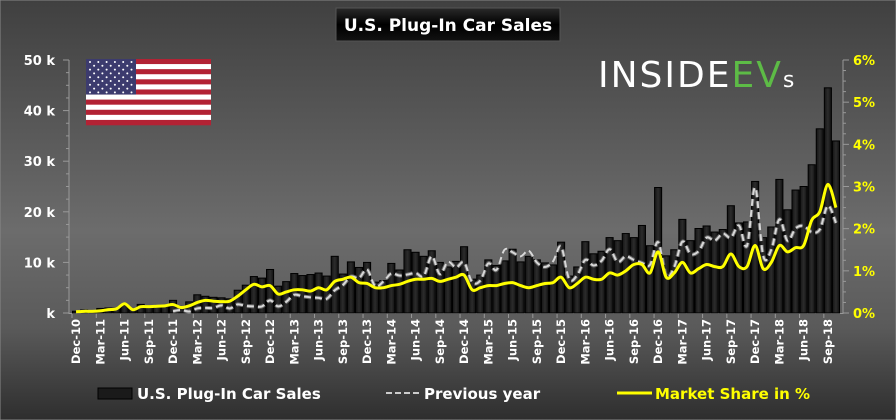 The height and width of the screenshot is (420, 896). I want to click on x-tick-label: Mar-18, so click(779, 342).